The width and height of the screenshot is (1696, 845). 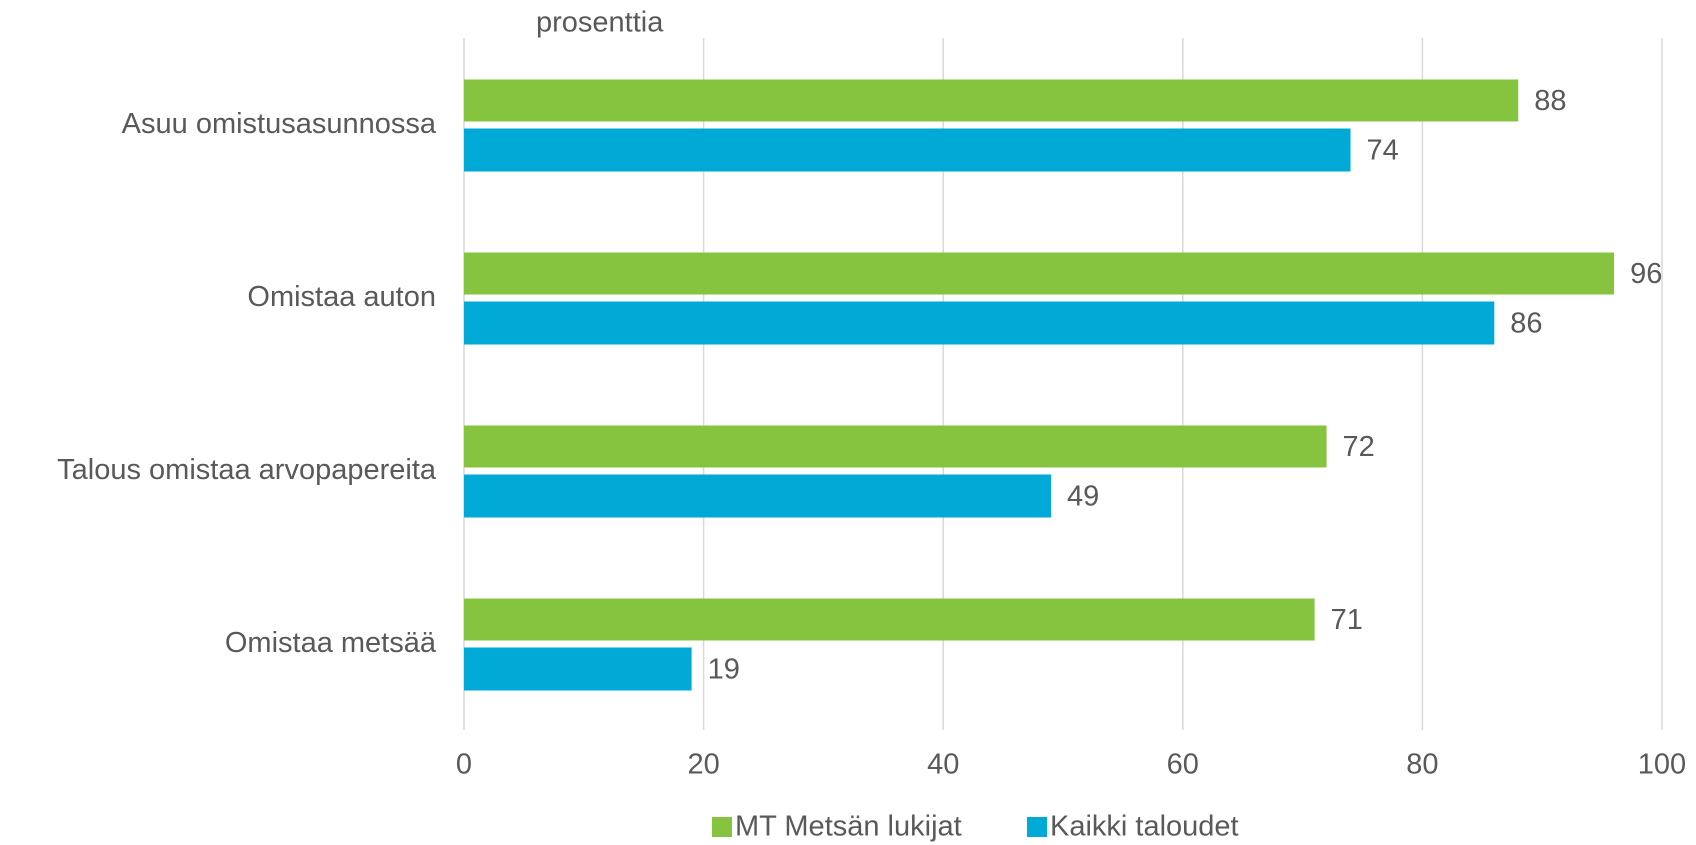 I want to click on data-label: 49, so click(x=1083, y=497).